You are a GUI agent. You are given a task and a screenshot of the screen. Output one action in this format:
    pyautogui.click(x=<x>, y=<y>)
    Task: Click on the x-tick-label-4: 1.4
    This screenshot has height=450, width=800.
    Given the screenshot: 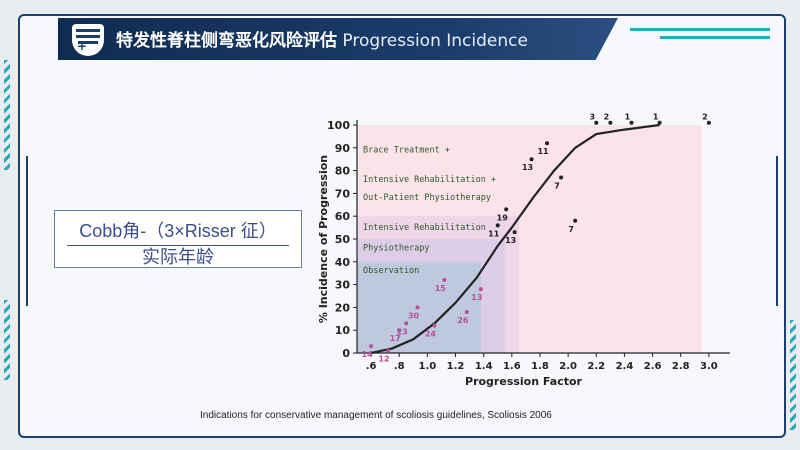 What is the action you would take?
    pyautogui.click(x=484, y=366)
    